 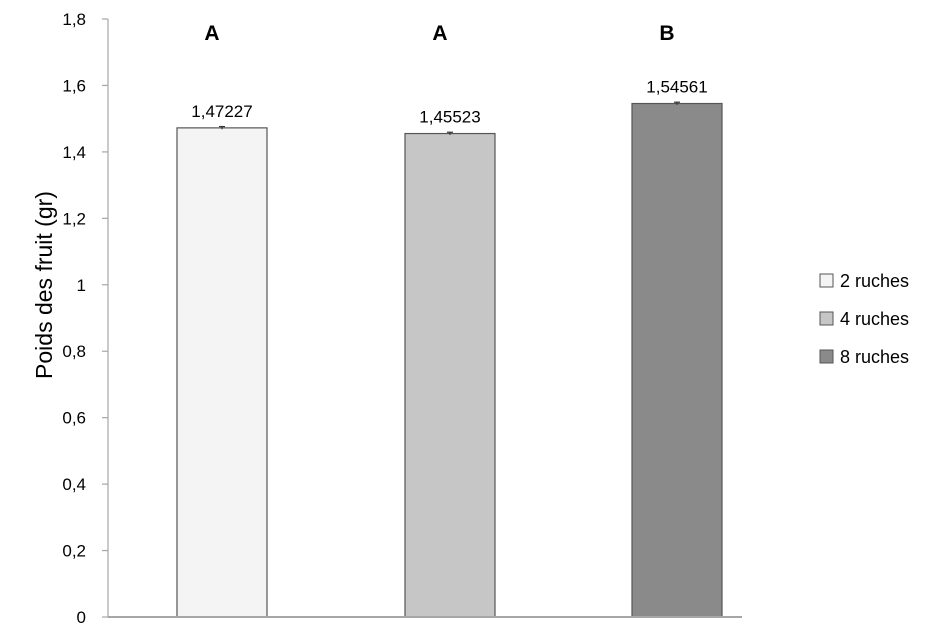 What do you see at coordinates (666, 33) in the screenshot?
I see `significance-letter: B` at bounding box center [666, 33].